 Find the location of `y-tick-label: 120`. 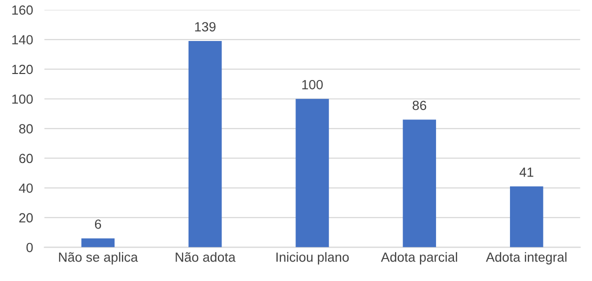

y-tick-label: 120 is located at coordinates (22, 69).